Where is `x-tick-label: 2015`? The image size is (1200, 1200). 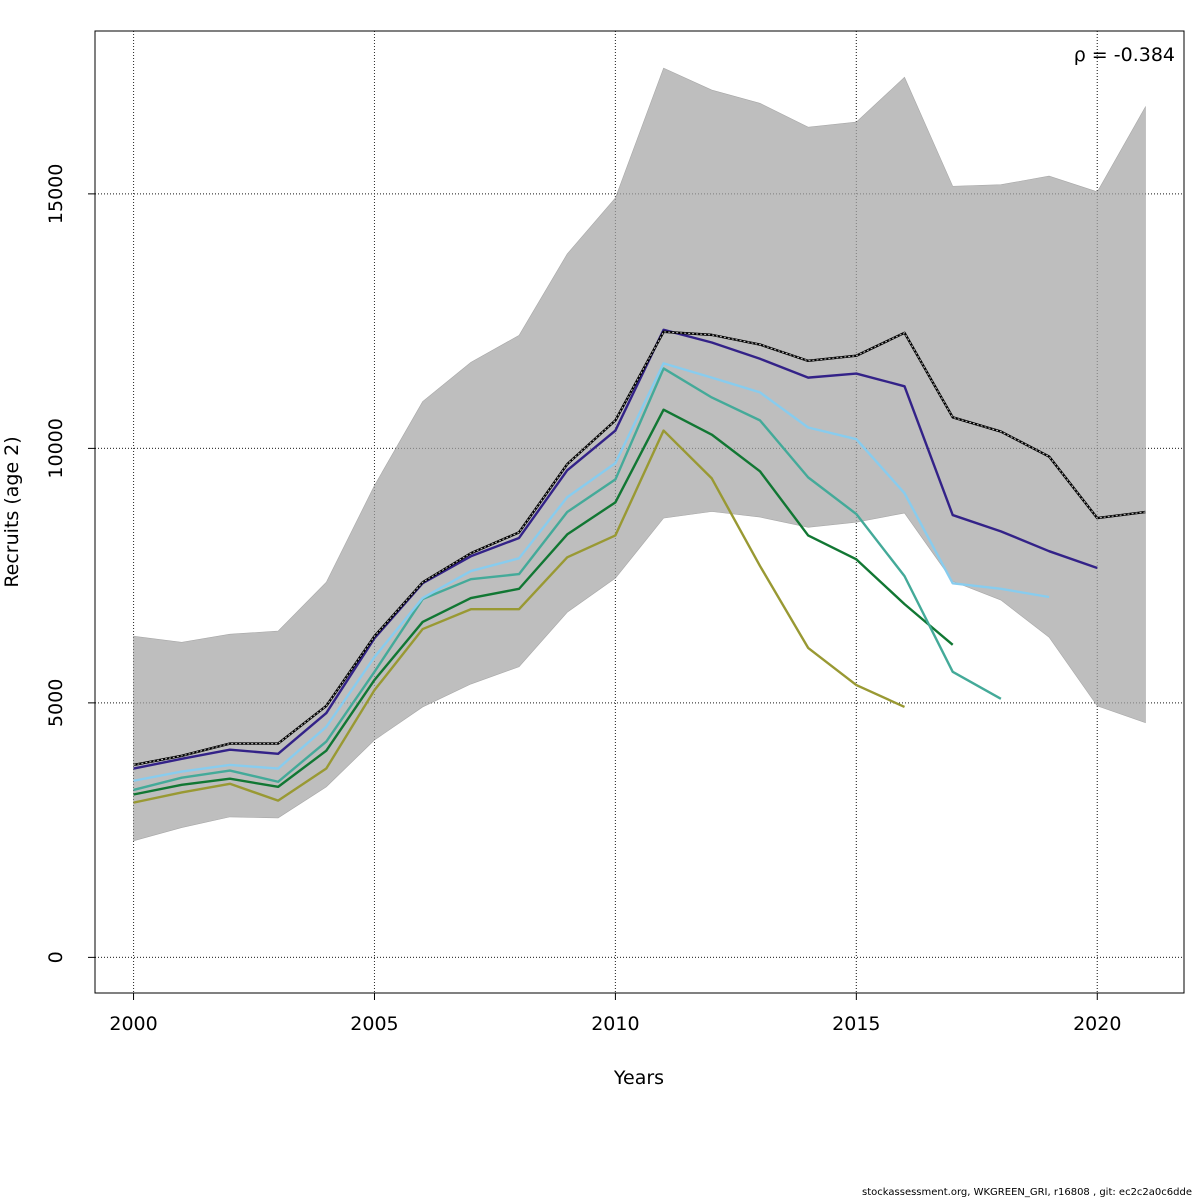 x-tick-label: 2015 is located at coordinates (856, 1024).